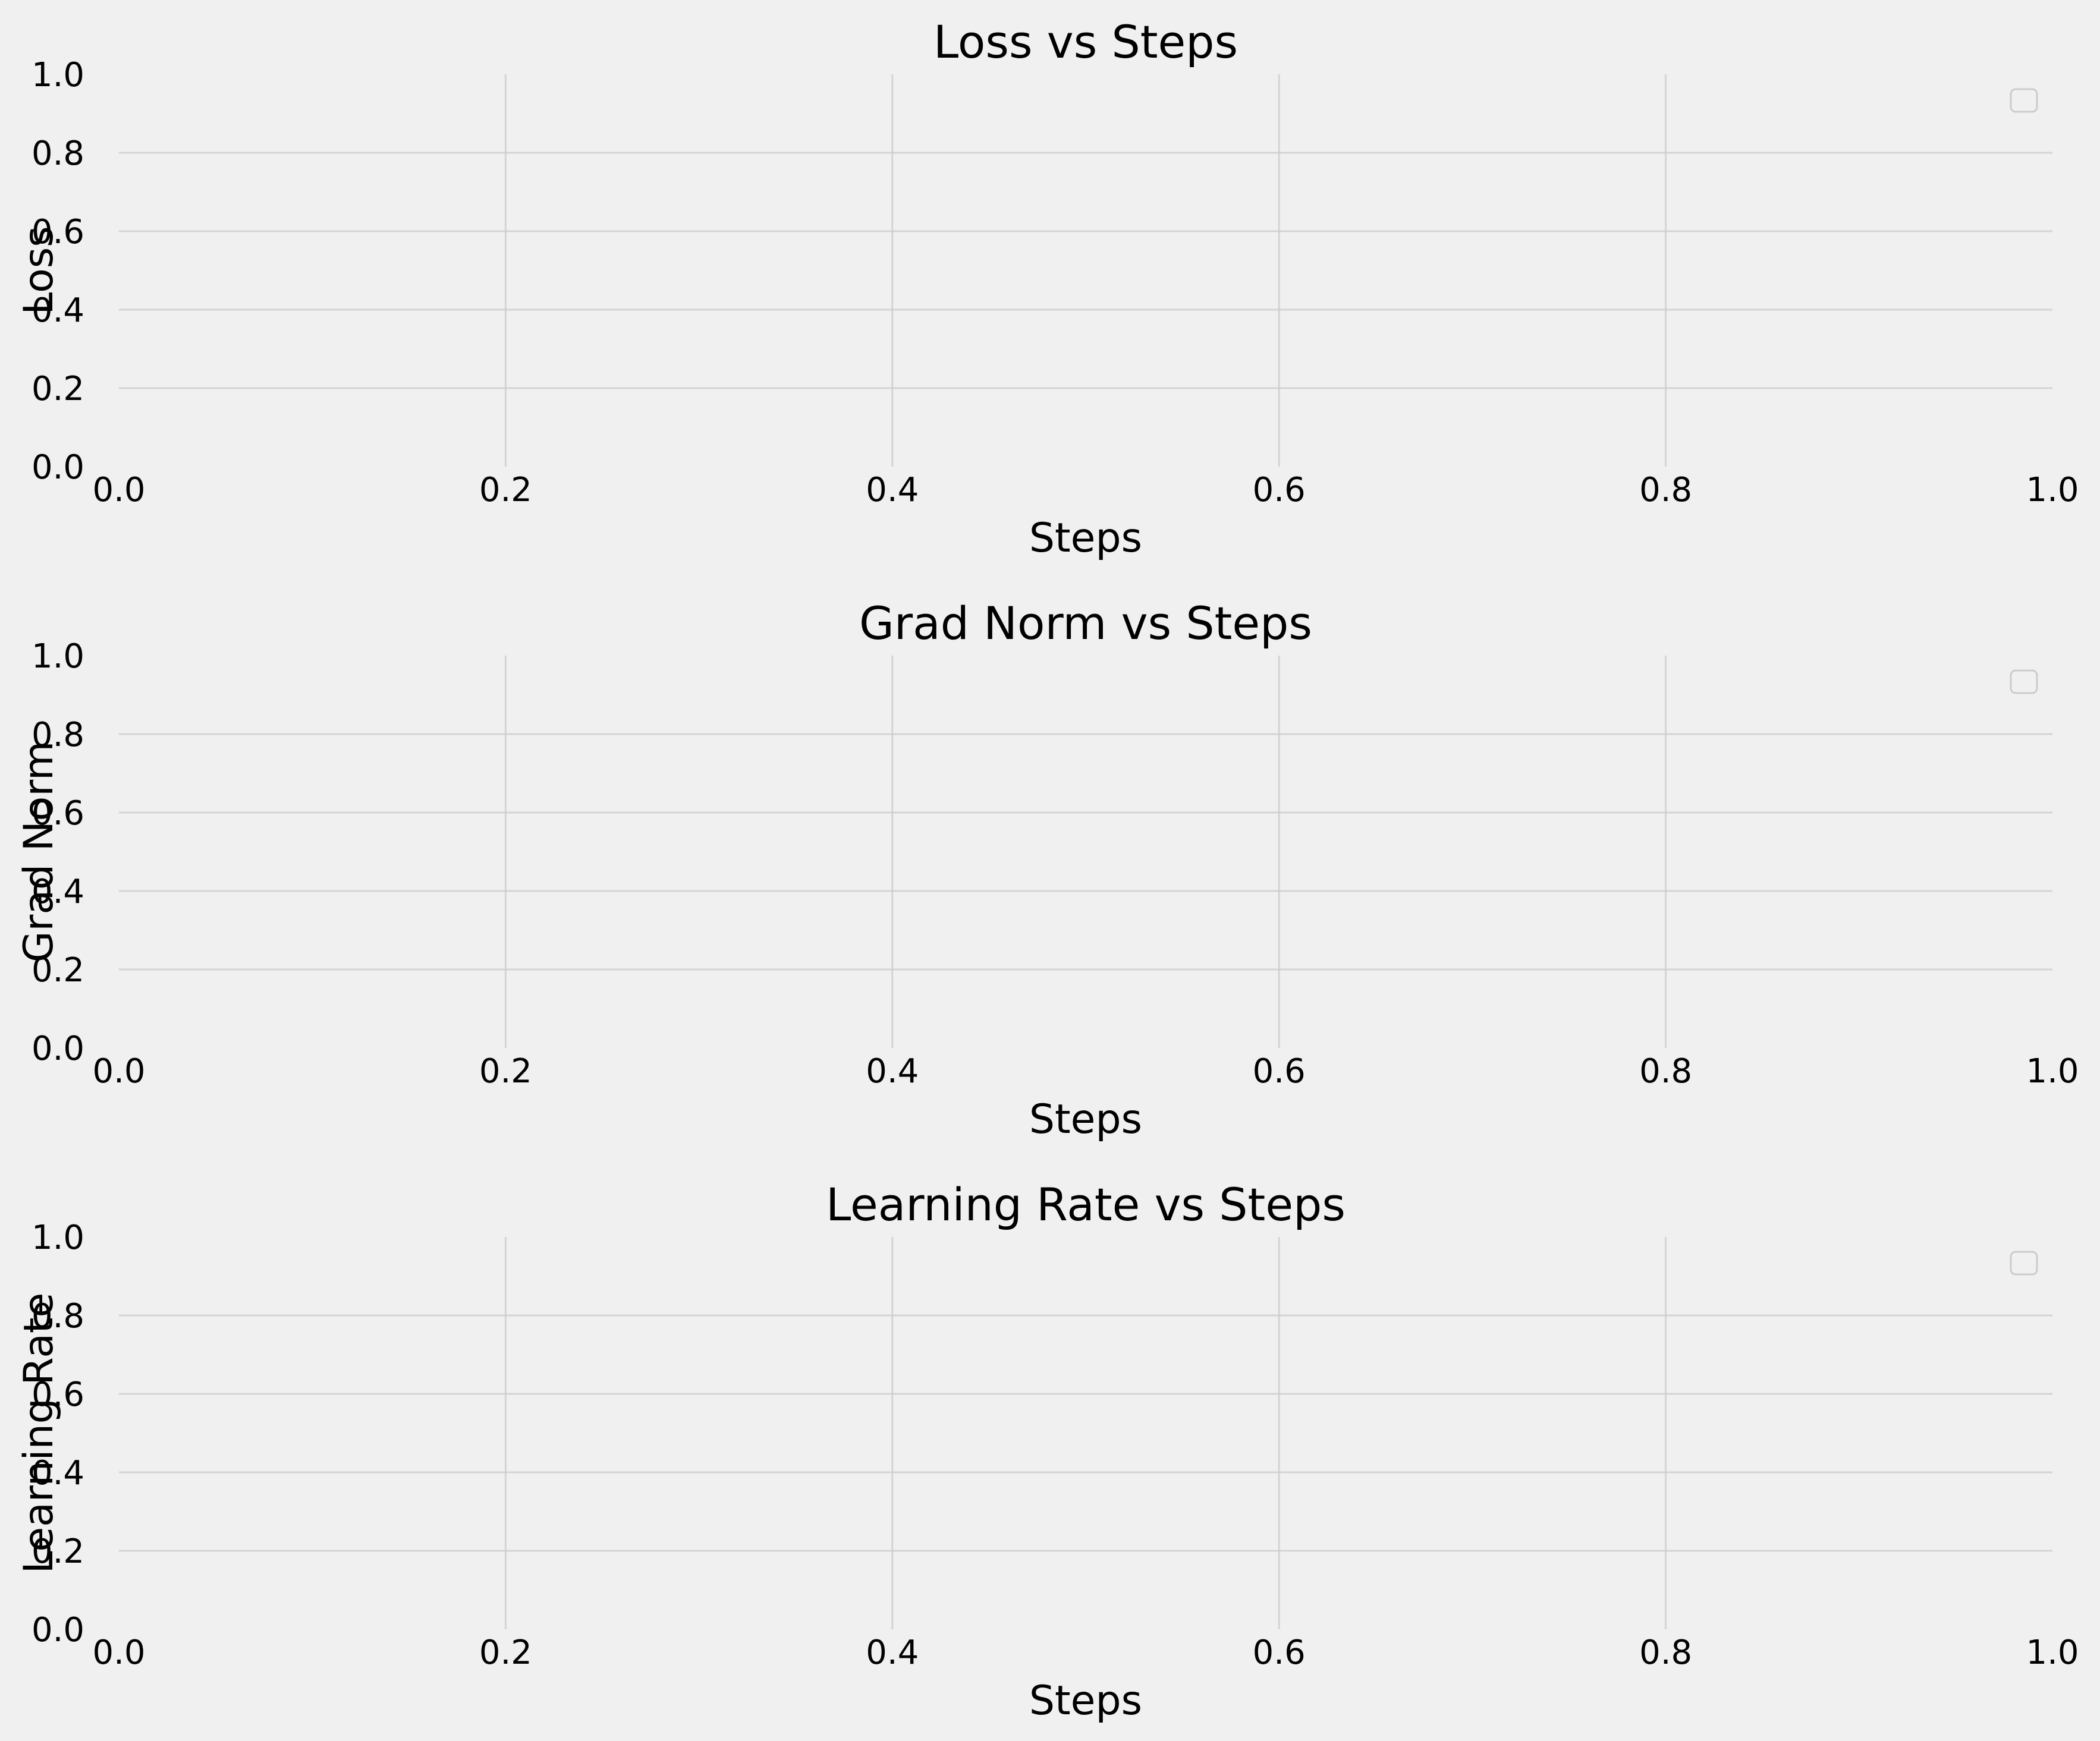 This screenshot has width=2100, height=1741. I want to click on chart-title: Loss vs Steps, so click(1085, 41).